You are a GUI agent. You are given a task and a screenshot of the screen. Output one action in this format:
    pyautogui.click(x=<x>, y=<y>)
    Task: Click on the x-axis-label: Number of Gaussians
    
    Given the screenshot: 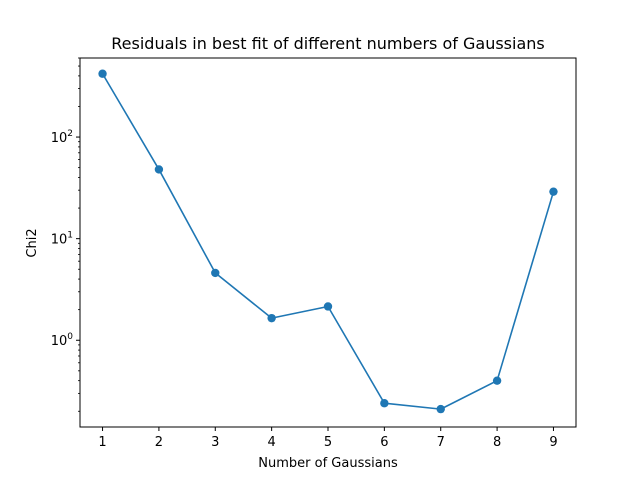 What is the action you would take?
    pyautogui.click(x=328, y=463)
    